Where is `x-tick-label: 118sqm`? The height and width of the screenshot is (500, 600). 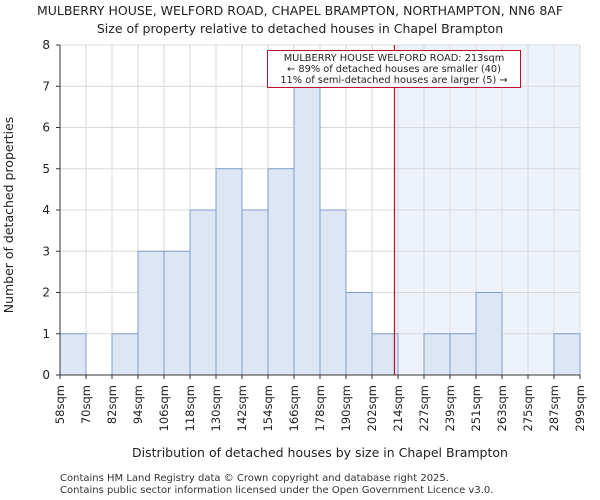
x-tick-label: 118sqm is located at coordinates (190, 408).